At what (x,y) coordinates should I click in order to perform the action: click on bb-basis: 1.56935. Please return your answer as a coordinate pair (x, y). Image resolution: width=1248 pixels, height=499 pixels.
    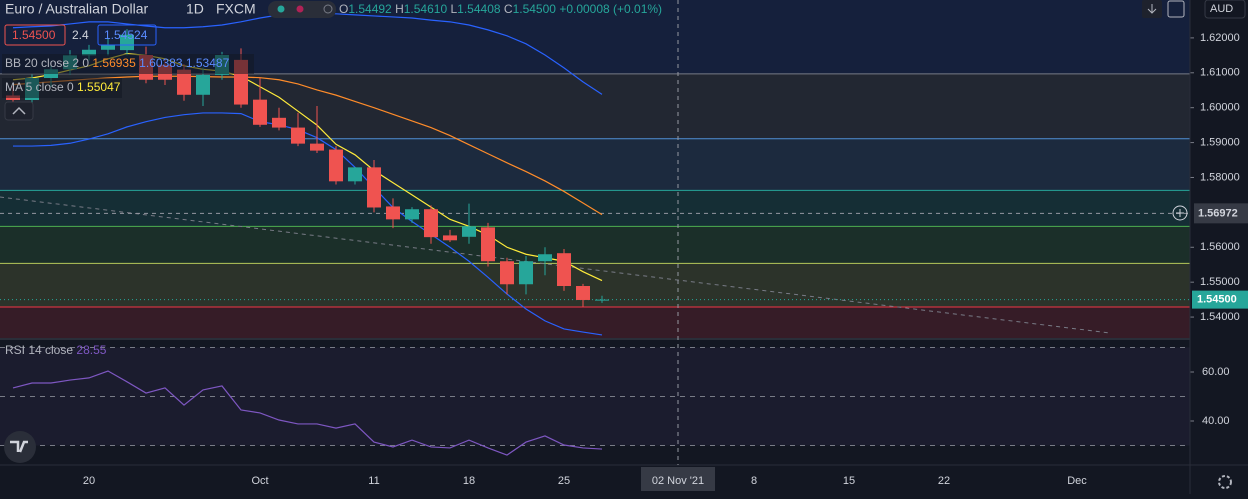
    Looking at the image, I should click on (114, 63).